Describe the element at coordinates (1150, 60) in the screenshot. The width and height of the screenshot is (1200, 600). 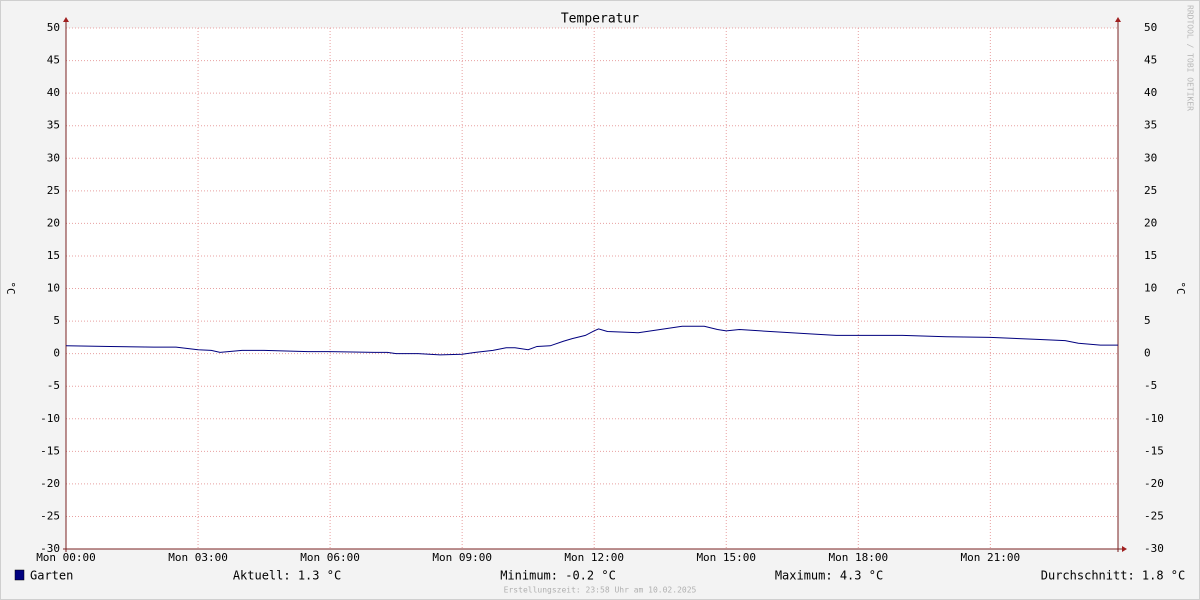
I see `y2-tick-label: 45` at that location.